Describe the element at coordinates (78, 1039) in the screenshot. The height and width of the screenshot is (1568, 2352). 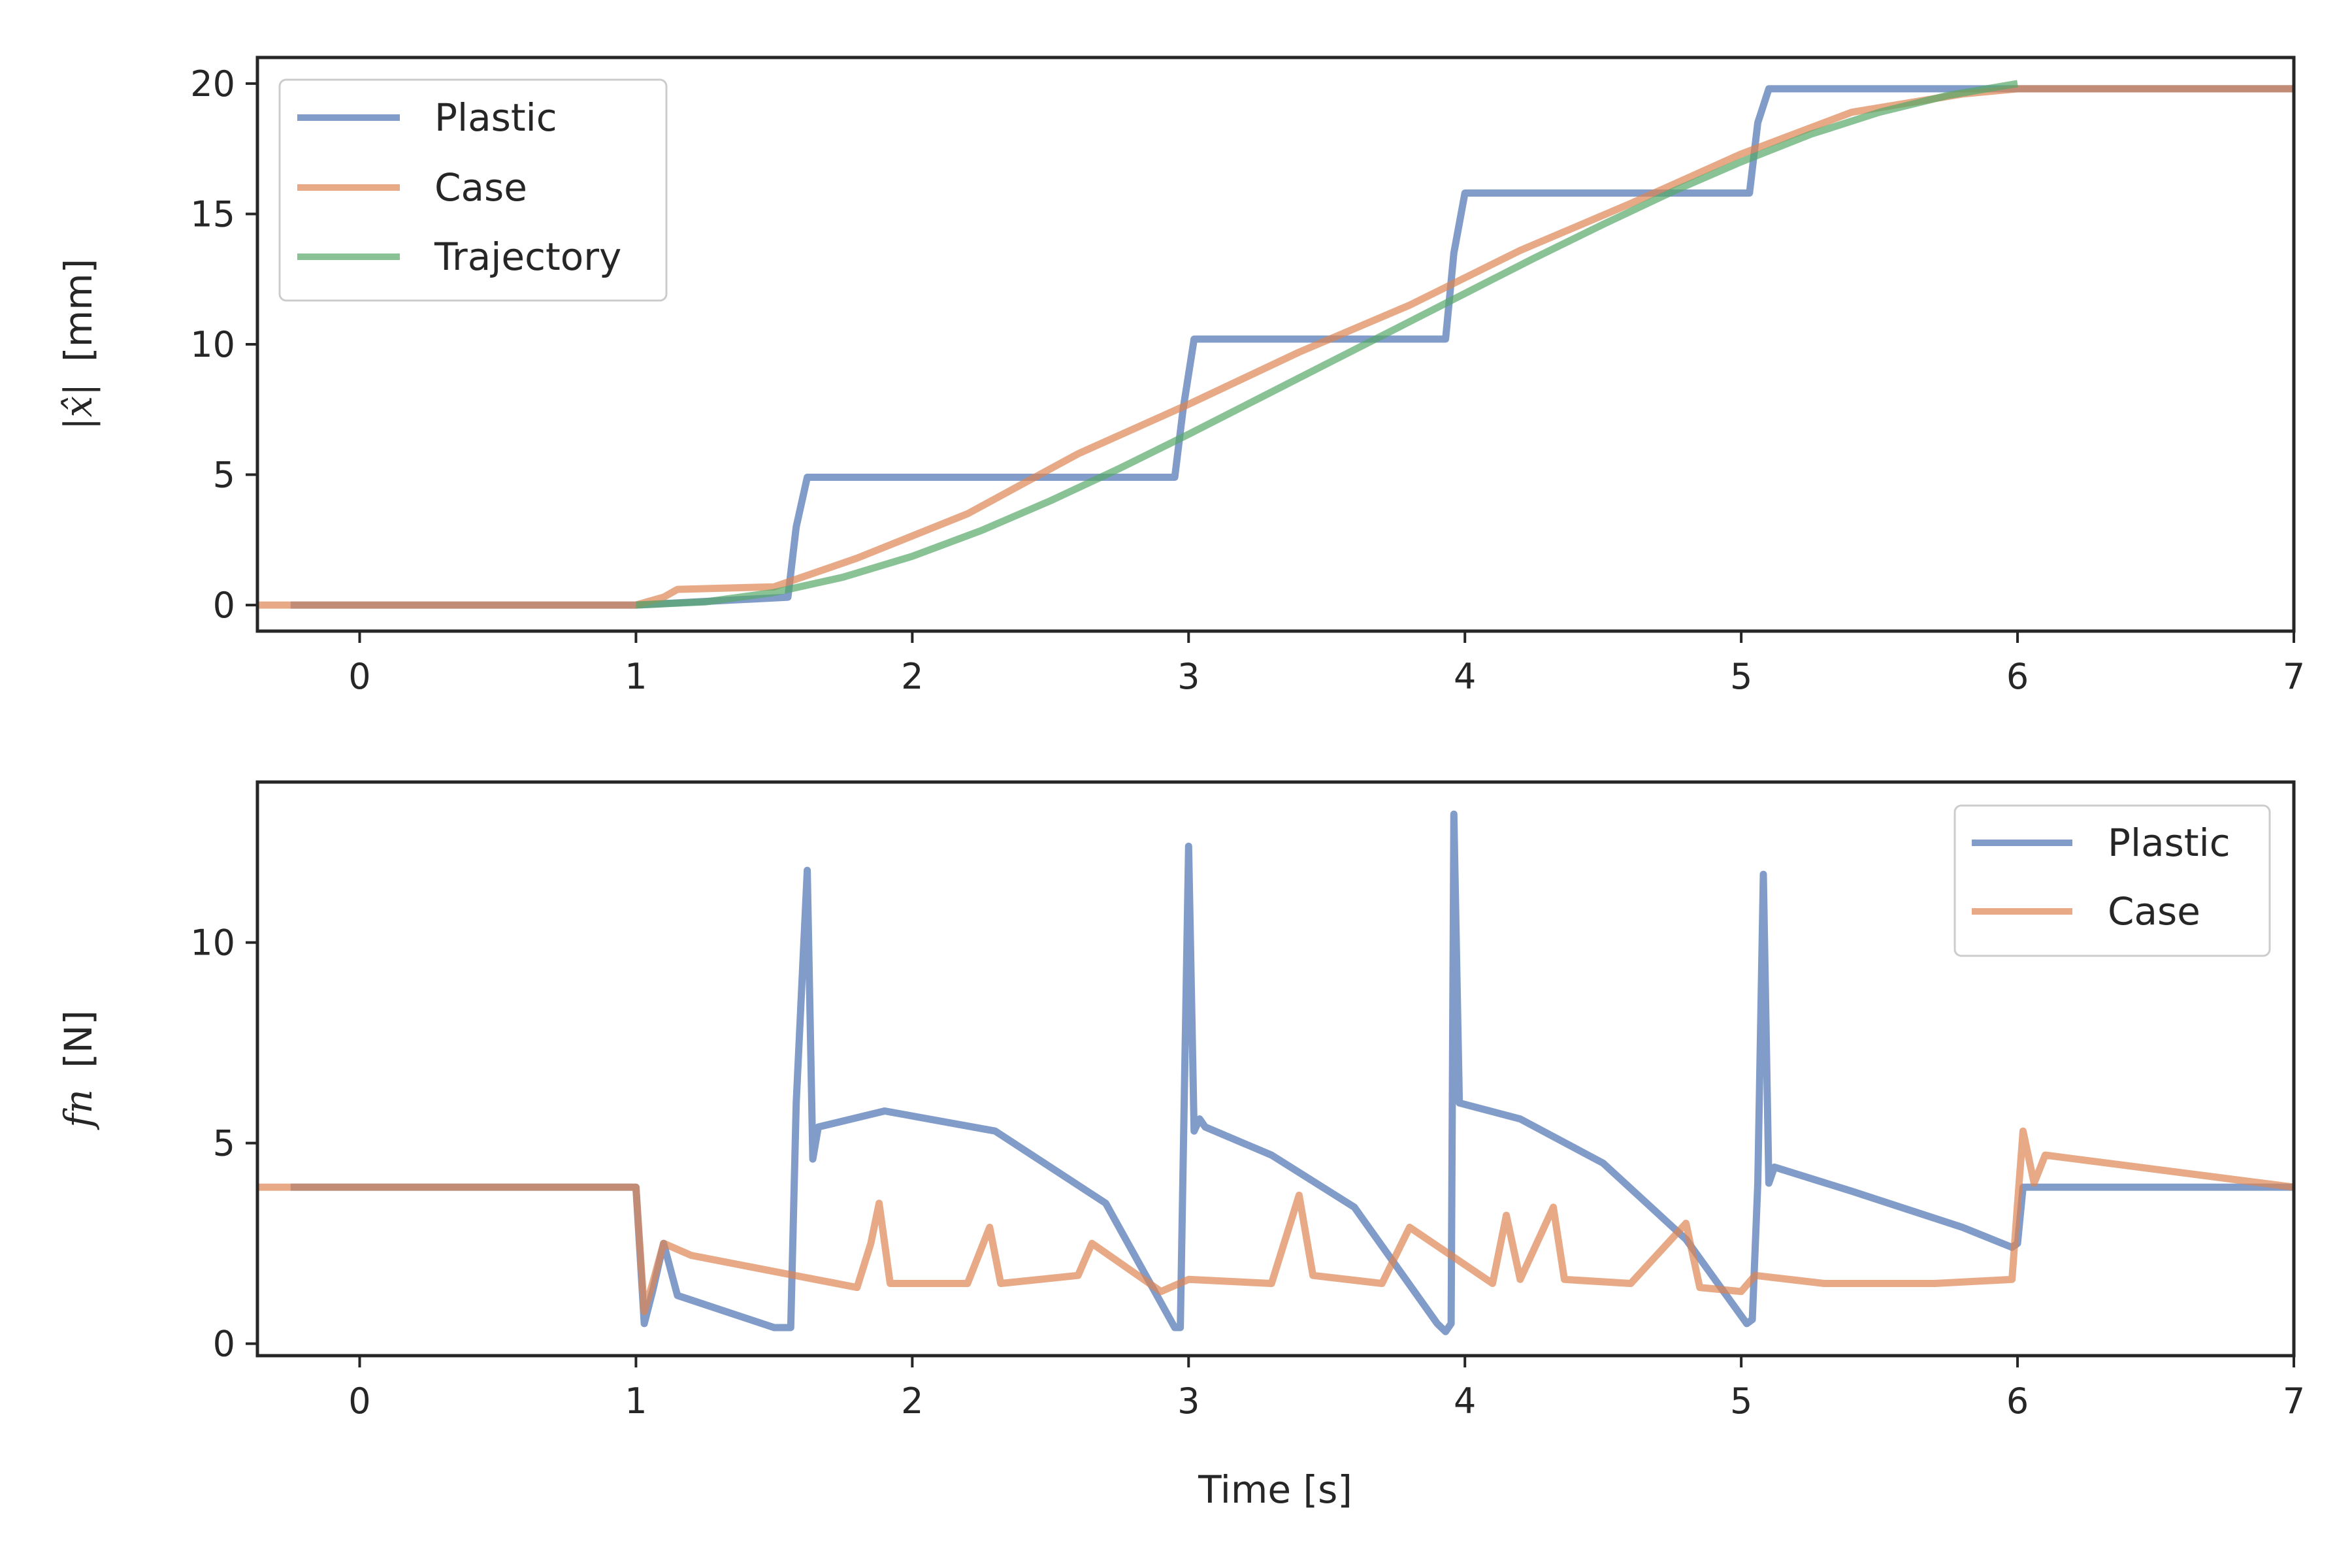
I see `bottom-y-label-unit: [N]` at that location.